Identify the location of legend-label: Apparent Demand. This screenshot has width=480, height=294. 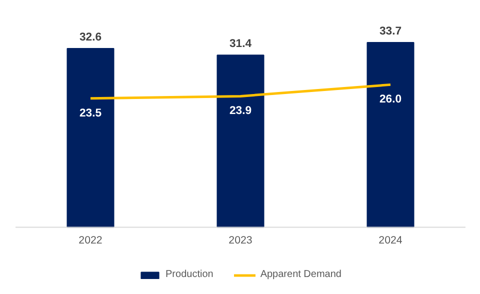
(301, 274).